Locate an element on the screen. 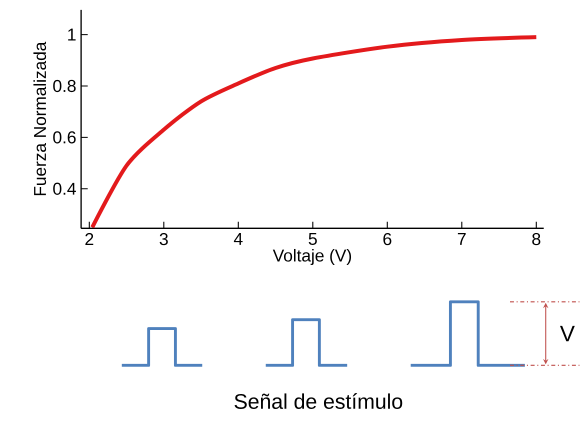 The image size is (580, 421). y-axis-title: Fuerza Normalizada is located at coordinates (39, 119).